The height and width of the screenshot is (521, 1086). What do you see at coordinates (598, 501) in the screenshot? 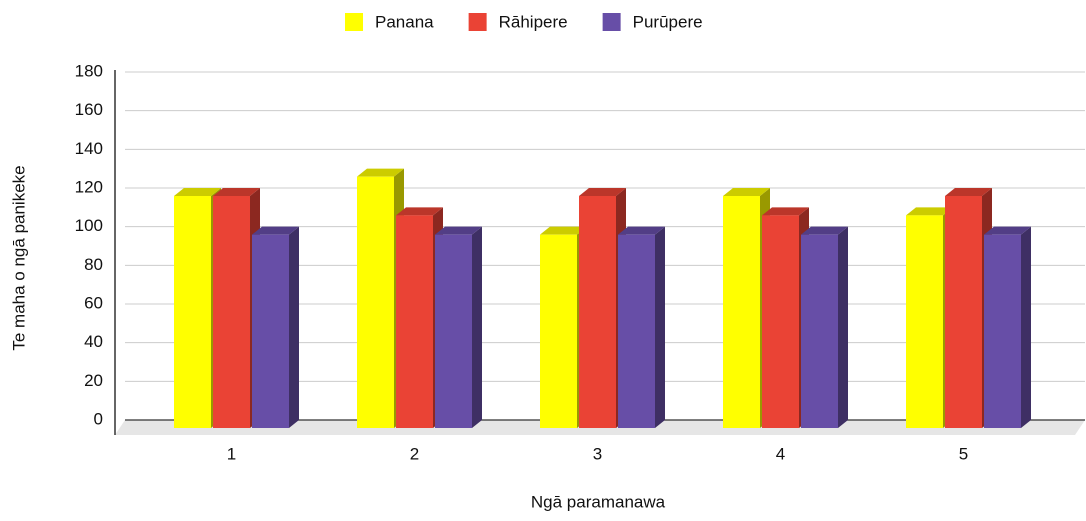
I see `x-axis-label: Ngā paramanawa` at bounding box center [598, 501].